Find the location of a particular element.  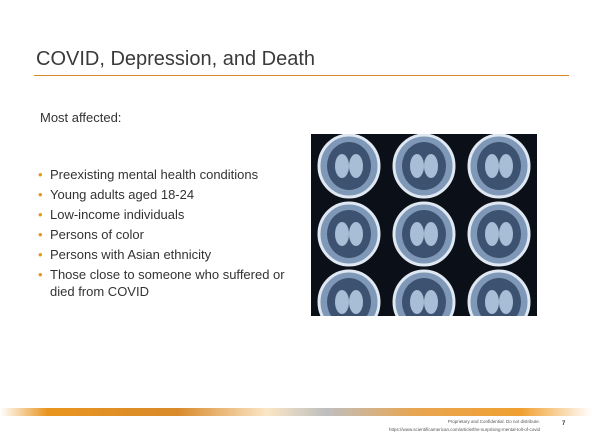

page-number: 7 is located at coordinates (564, 424).